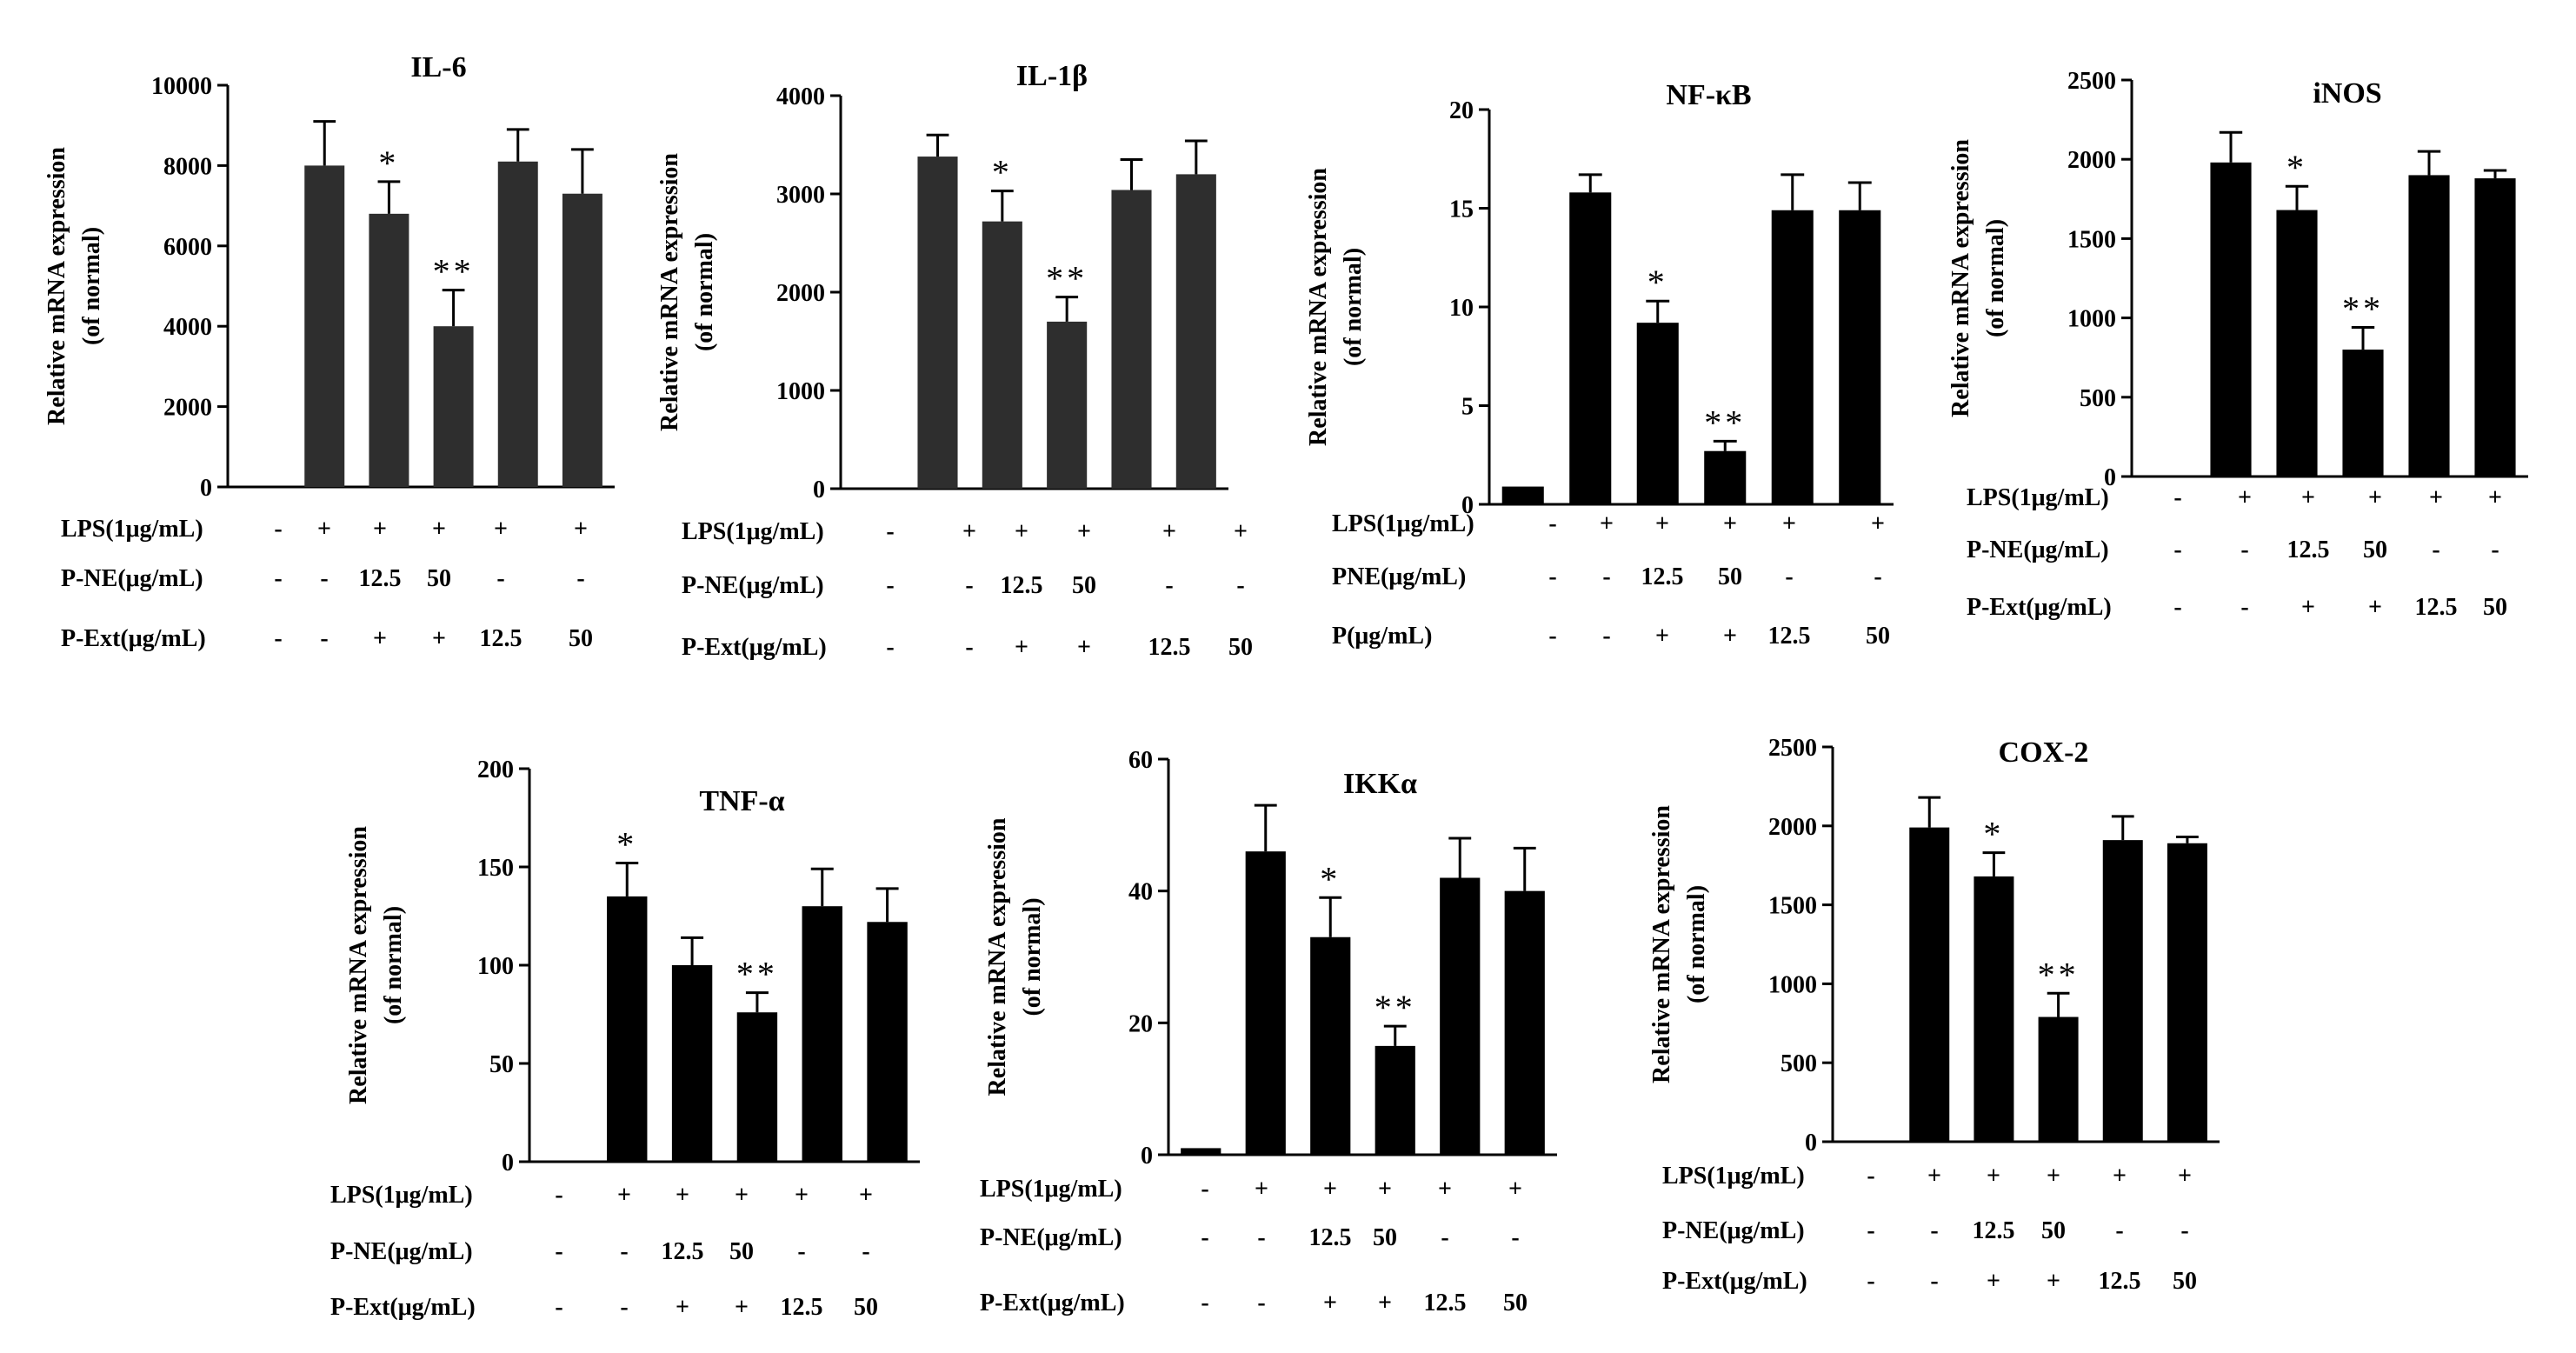 The image size is (2576, 1353). I want to click on y-axis-title: Relative mRNA expression, so click(56, 286).